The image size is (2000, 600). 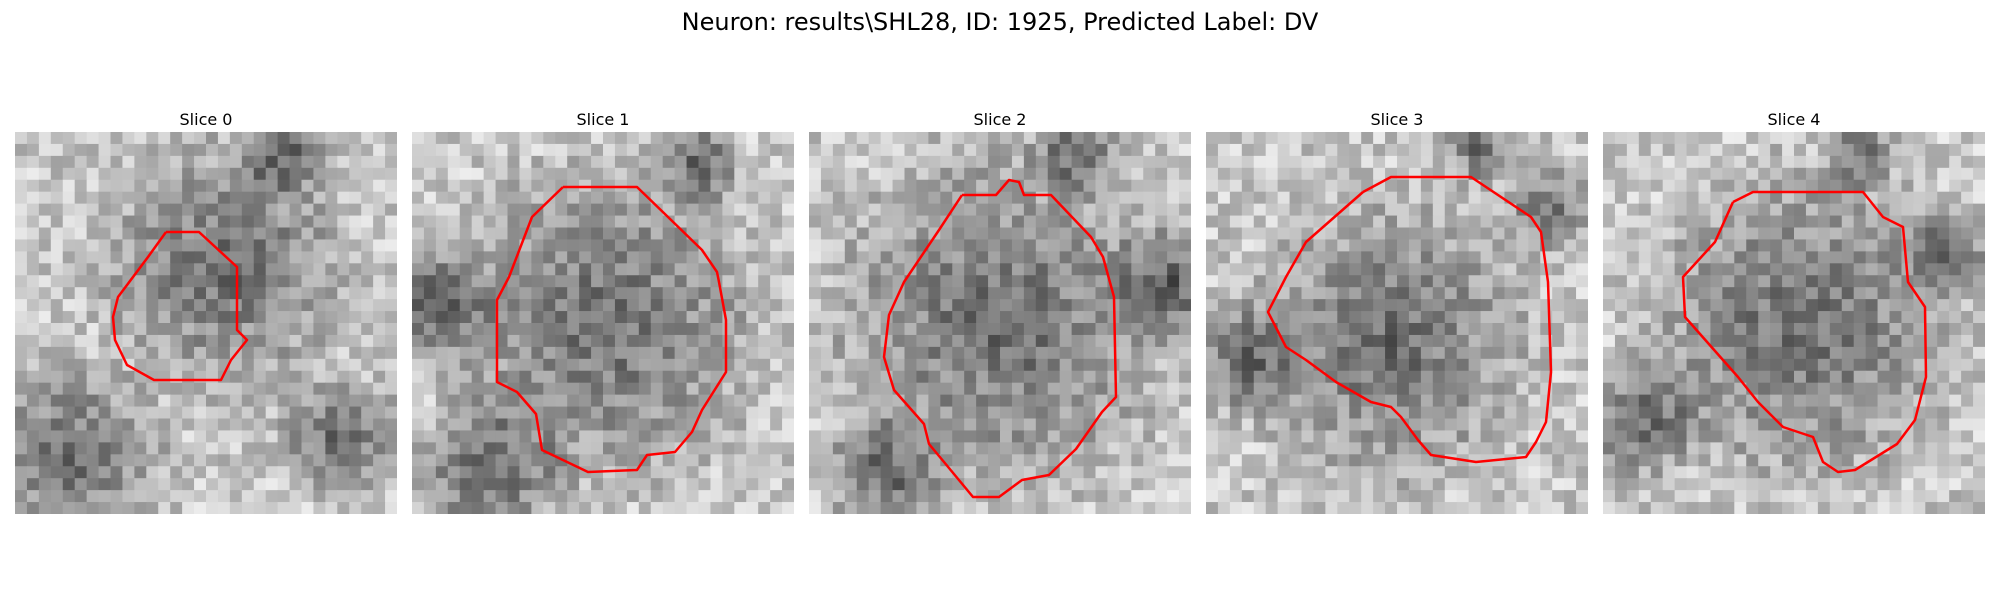 What do you see at coordinates (1794, 119) in the screenshot?
I see `slice-title-4: Slice 4` at bounding box center [1794, 119].